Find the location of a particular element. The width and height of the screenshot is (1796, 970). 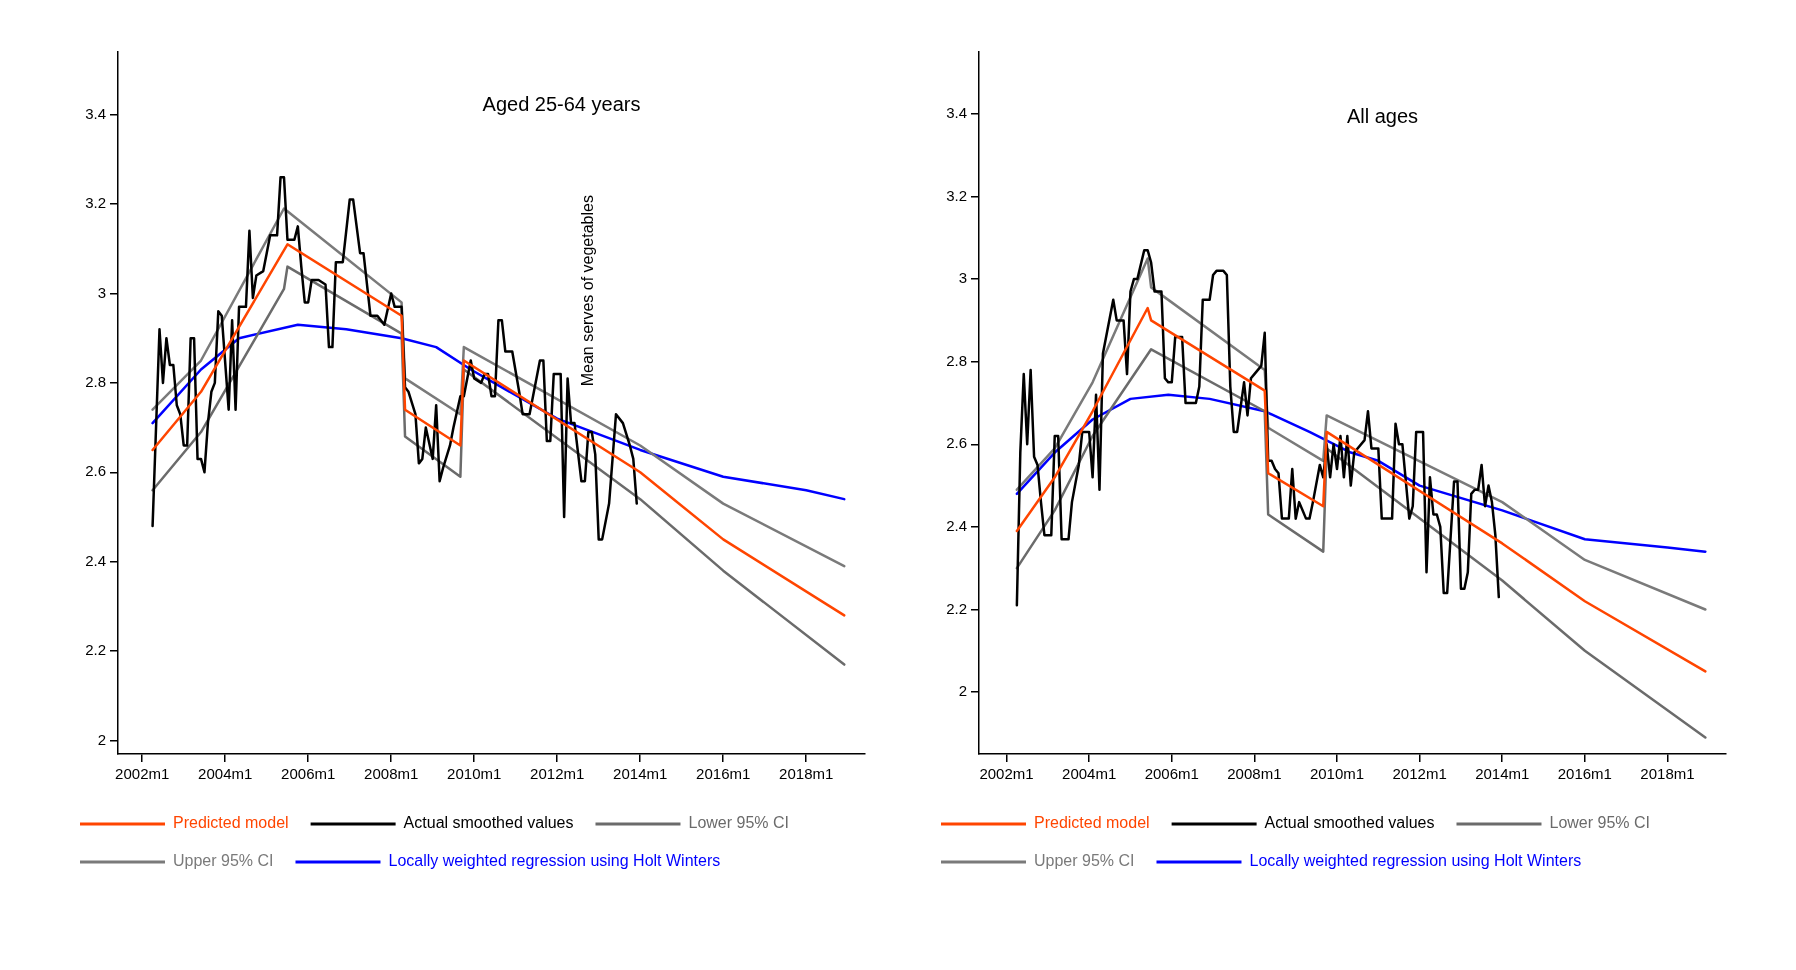

text: Aged 25-64 years is located at coordinates (561, 103).